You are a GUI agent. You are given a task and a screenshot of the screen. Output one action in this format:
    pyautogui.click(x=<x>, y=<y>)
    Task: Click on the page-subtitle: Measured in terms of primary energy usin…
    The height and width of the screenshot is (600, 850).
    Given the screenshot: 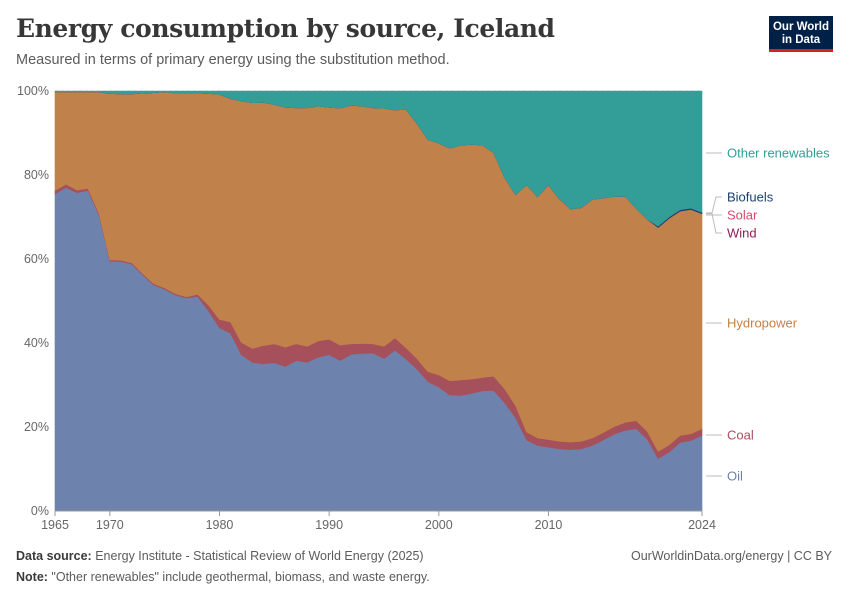 What is the action you would take?
    pyautogui.click(x=233, y=60)
    